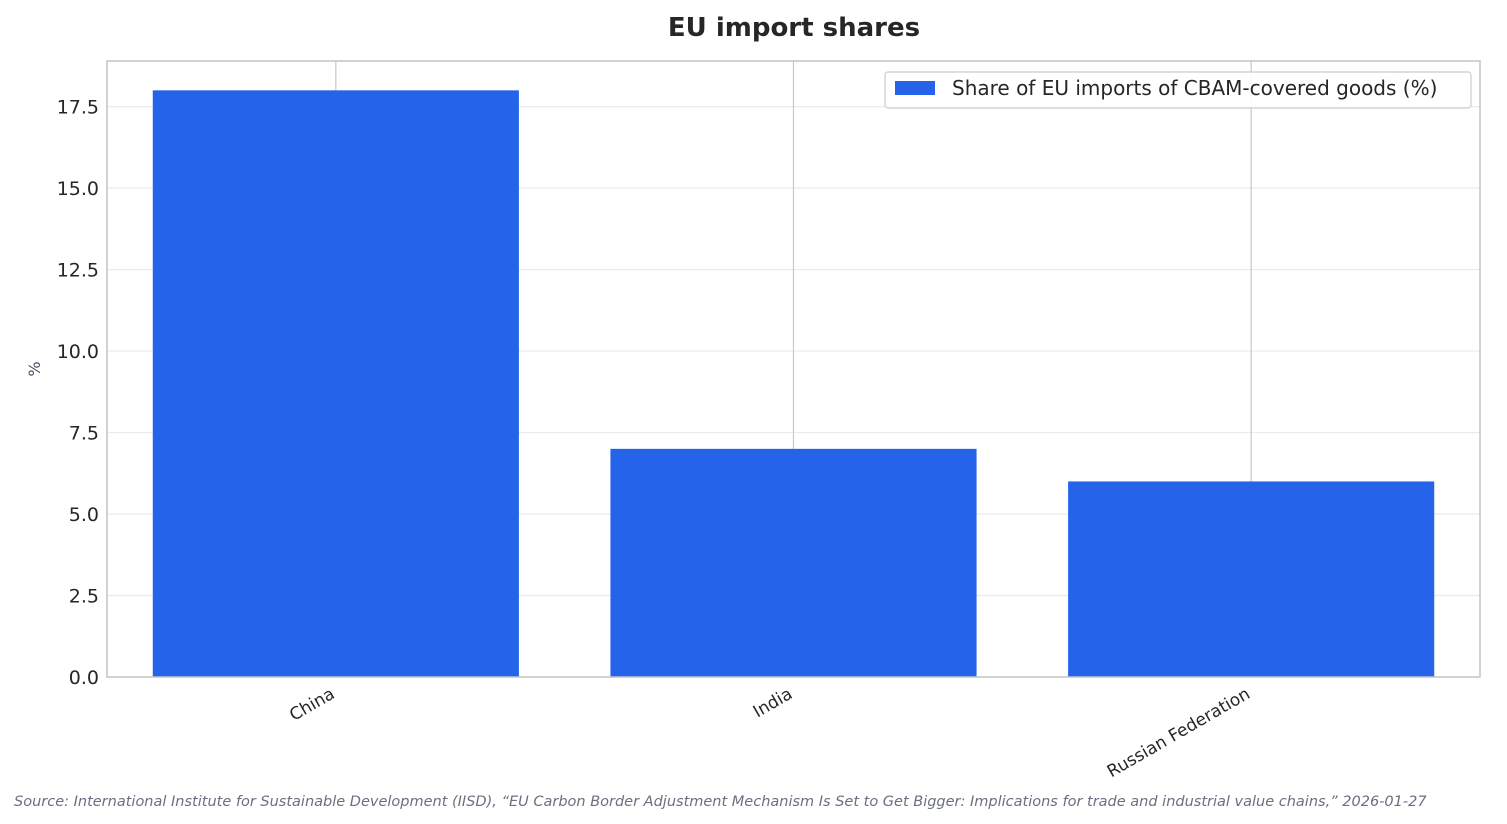 This screenshot has width=1507, height=824. What do you see at coordinates (1179, 733) in the screenshot?
I see `x-tick-label: Russian Federation` at bounding box center [1179, 733].